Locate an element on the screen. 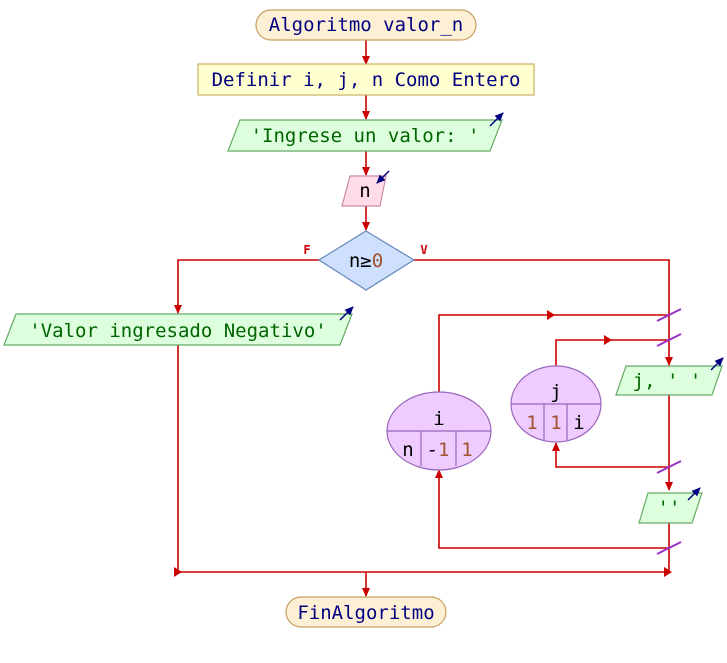  merge-right-arrowhead is located at coordinates (668, 572).